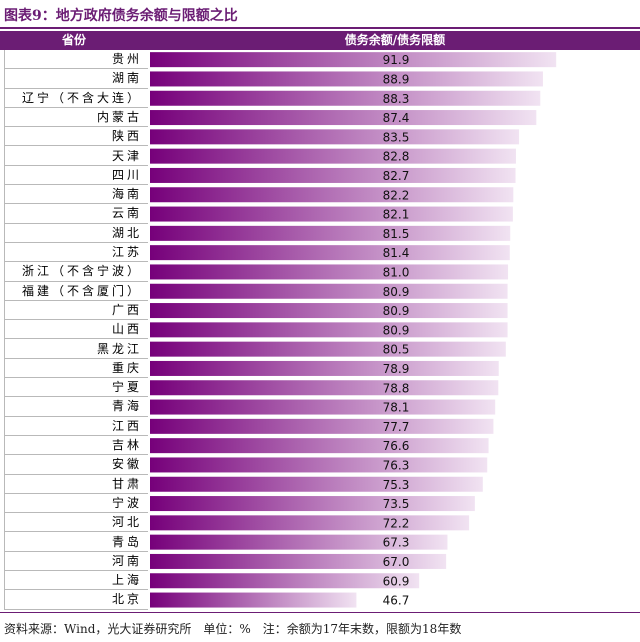 This screenshot has width=640, height=642. I want to click on bar-value-label: 75.3, so click(396, 485).